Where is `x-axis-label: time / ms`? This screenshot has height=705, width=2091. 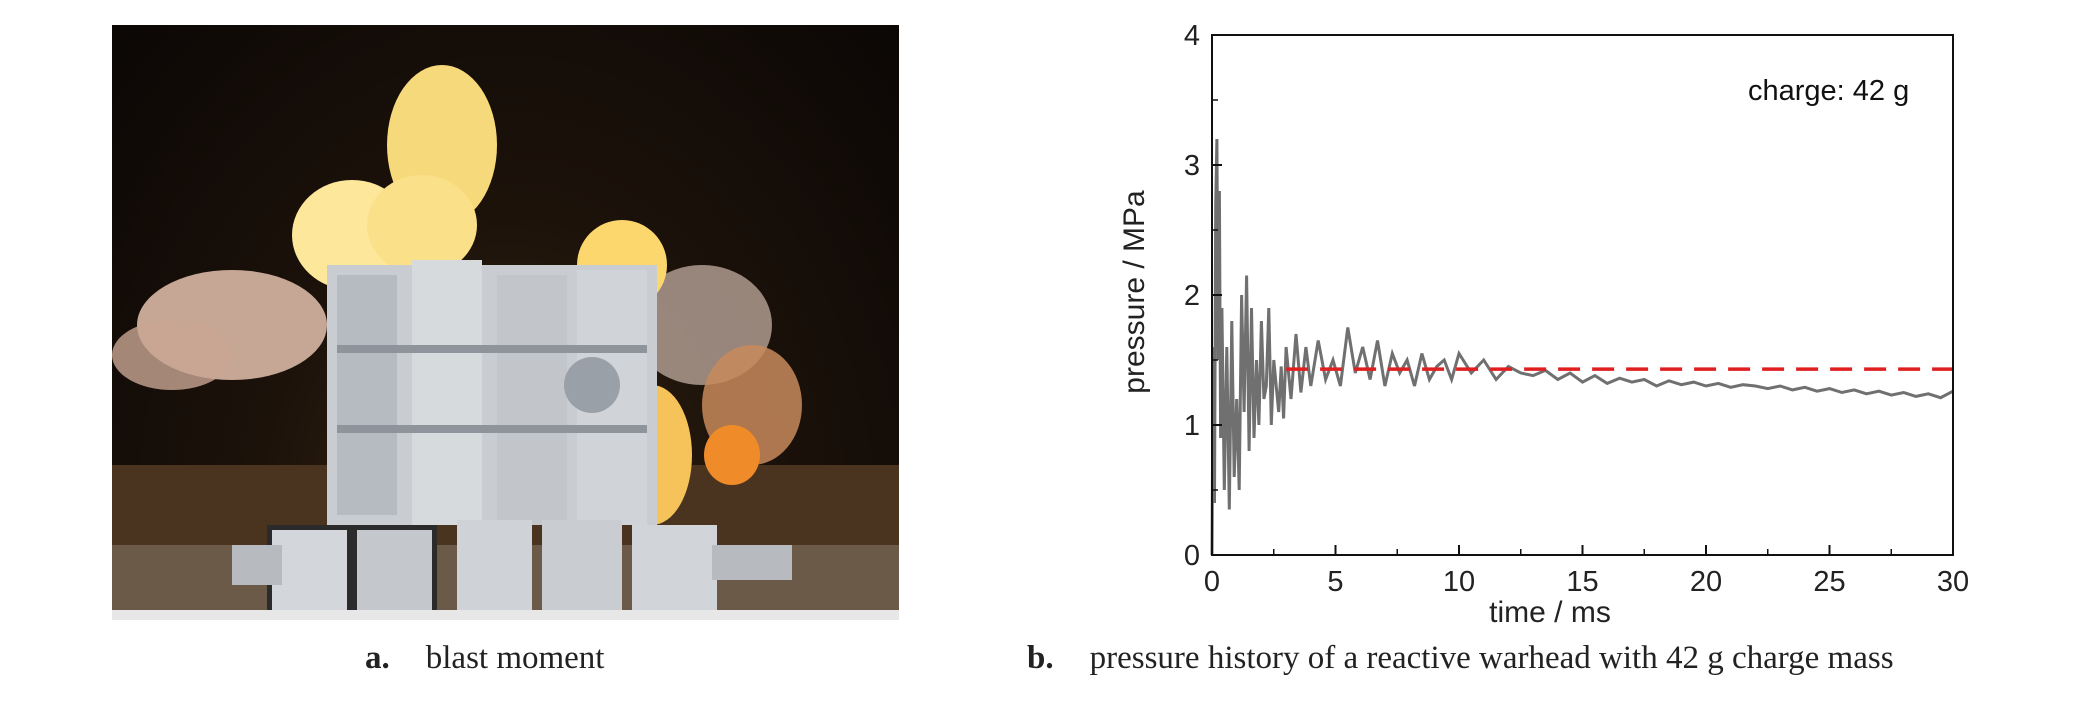
x-axis-label: time / ms is located at coordinates (1550, 612).